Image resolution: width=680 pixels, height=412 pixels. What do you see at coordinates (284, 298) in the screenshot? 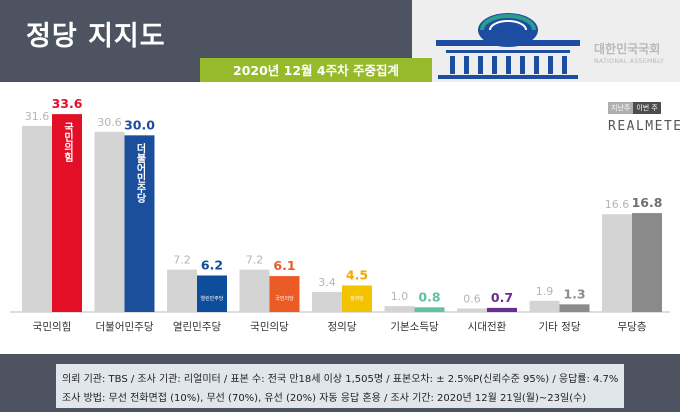
I see `bar-party-label: 국민의당` at bounding box center [284, 298].